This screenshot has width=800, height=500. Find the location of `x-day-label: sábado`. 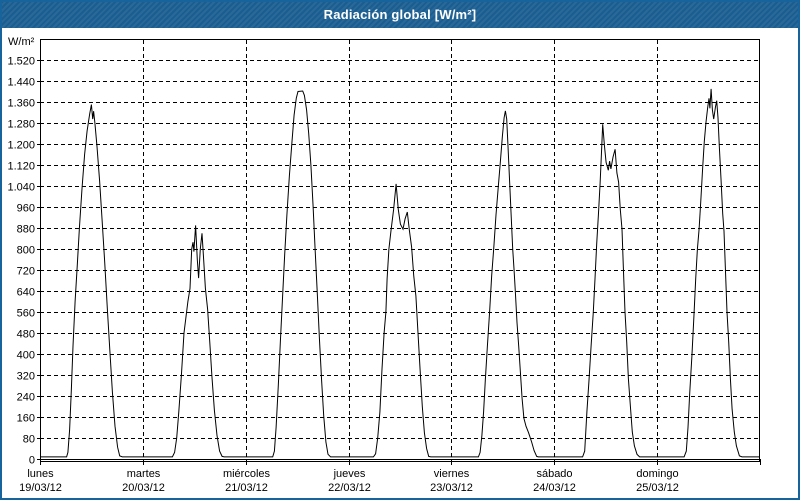

x-day-label: sábado is located at coordinates (554, 474).